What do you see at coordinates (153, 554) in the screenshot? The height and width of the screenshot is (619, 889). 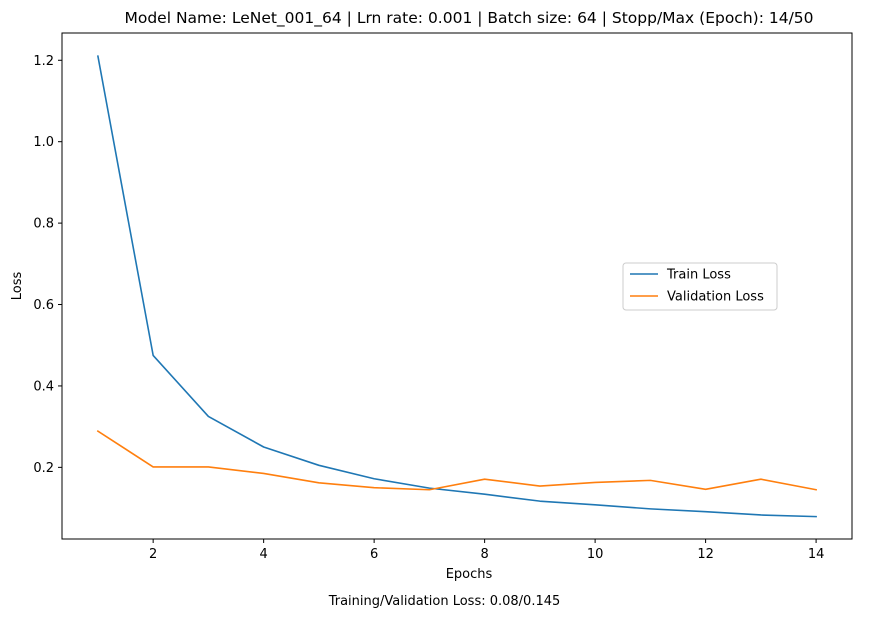 I see `x-tick-label: 2` at bounding box center [153, 554].